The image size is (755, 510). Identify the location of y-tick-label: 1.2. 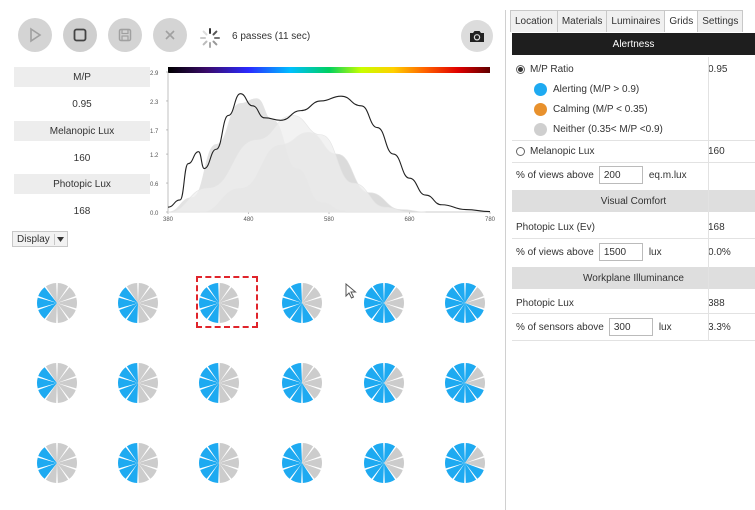
(154, 156).